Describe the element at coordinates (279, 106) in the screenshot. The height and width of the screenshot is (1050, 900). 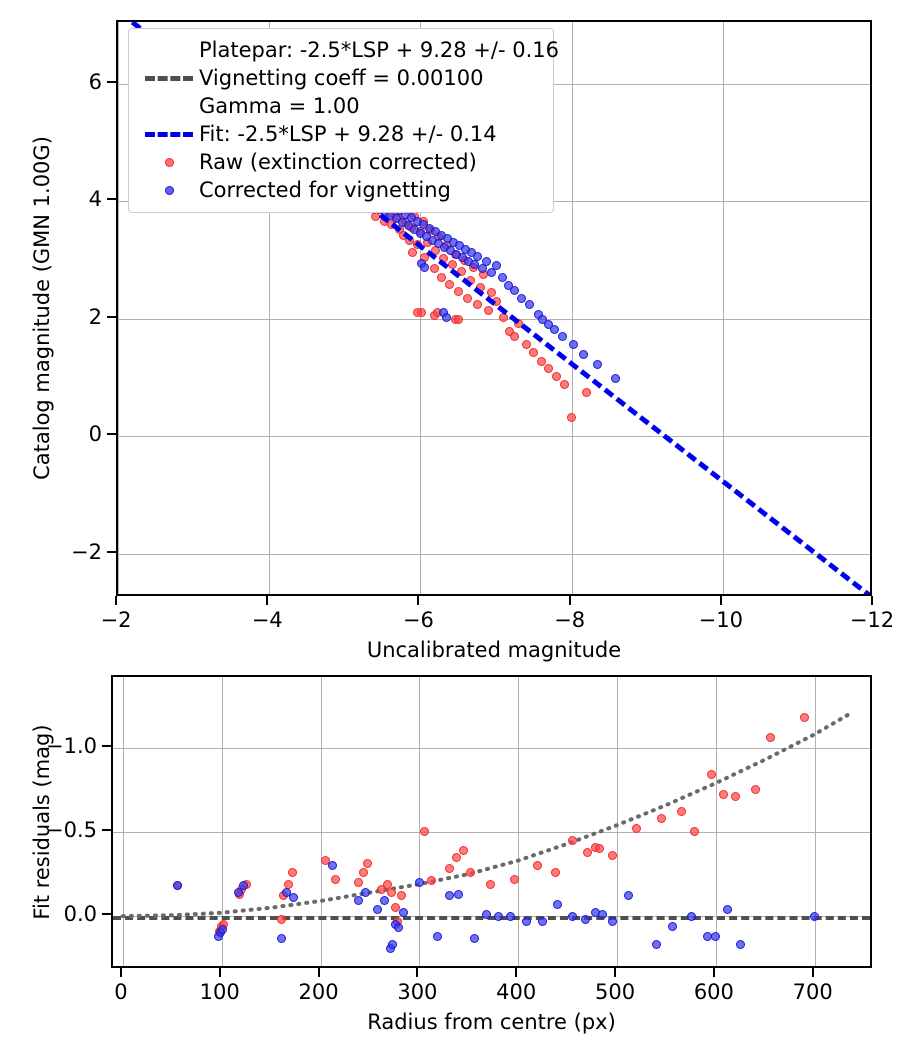
I see `legend-label: Gamma = 1.00` at that location.